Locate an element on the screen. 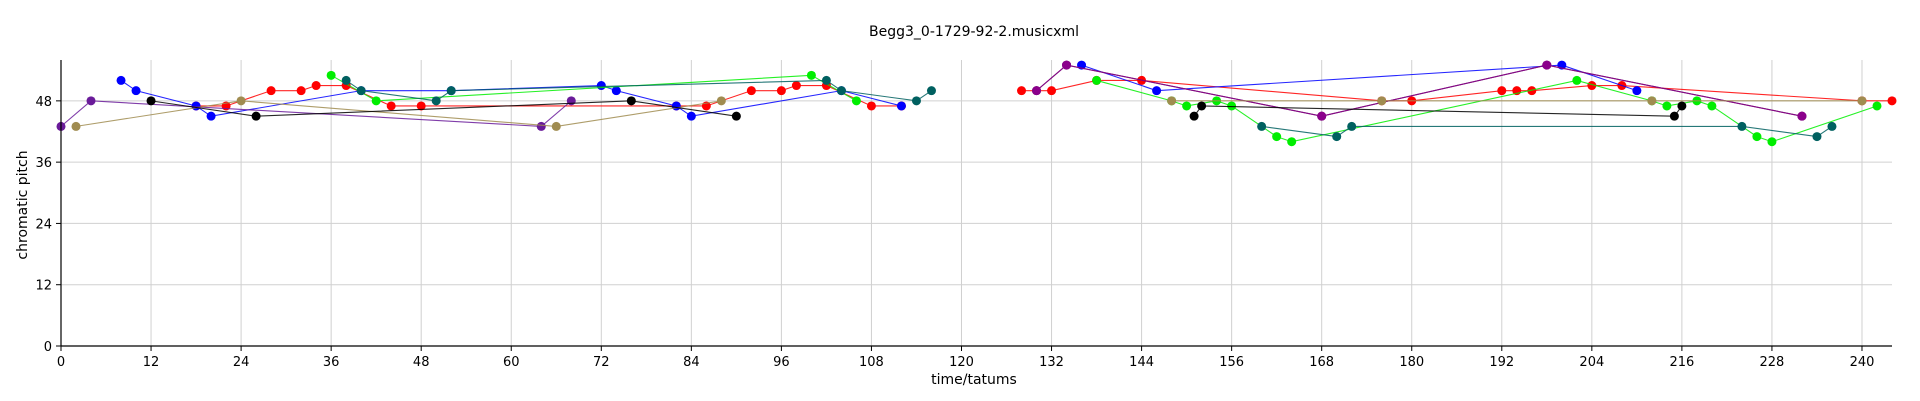 This screenshot has width=1920, height=401. x-tick-label: 72 is located at coordinates (601, 362).